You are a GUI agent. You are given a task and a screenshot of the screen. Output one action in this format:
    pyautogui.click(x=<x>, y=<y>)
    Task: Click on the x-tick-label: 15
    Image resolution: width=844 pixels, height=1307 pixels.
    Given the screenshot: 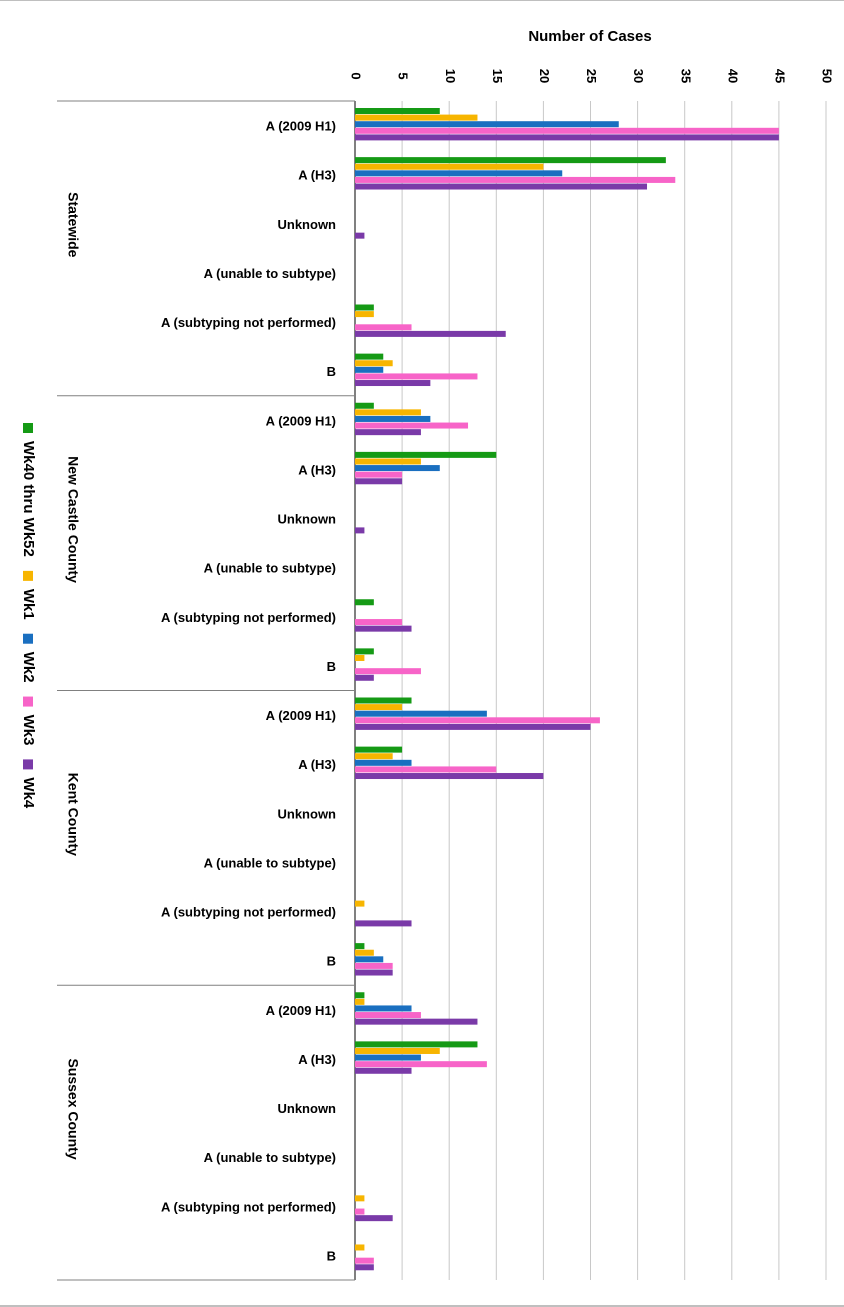 What is the action you would take?
    pyautogui.click(x=497, y=76)
    